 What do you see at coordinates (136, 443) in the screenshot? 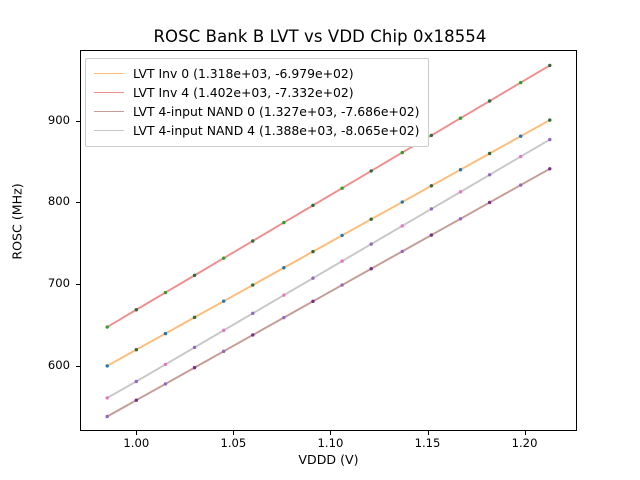
I see `x-tick-label: 1.00` at bounding box center [136, 443].